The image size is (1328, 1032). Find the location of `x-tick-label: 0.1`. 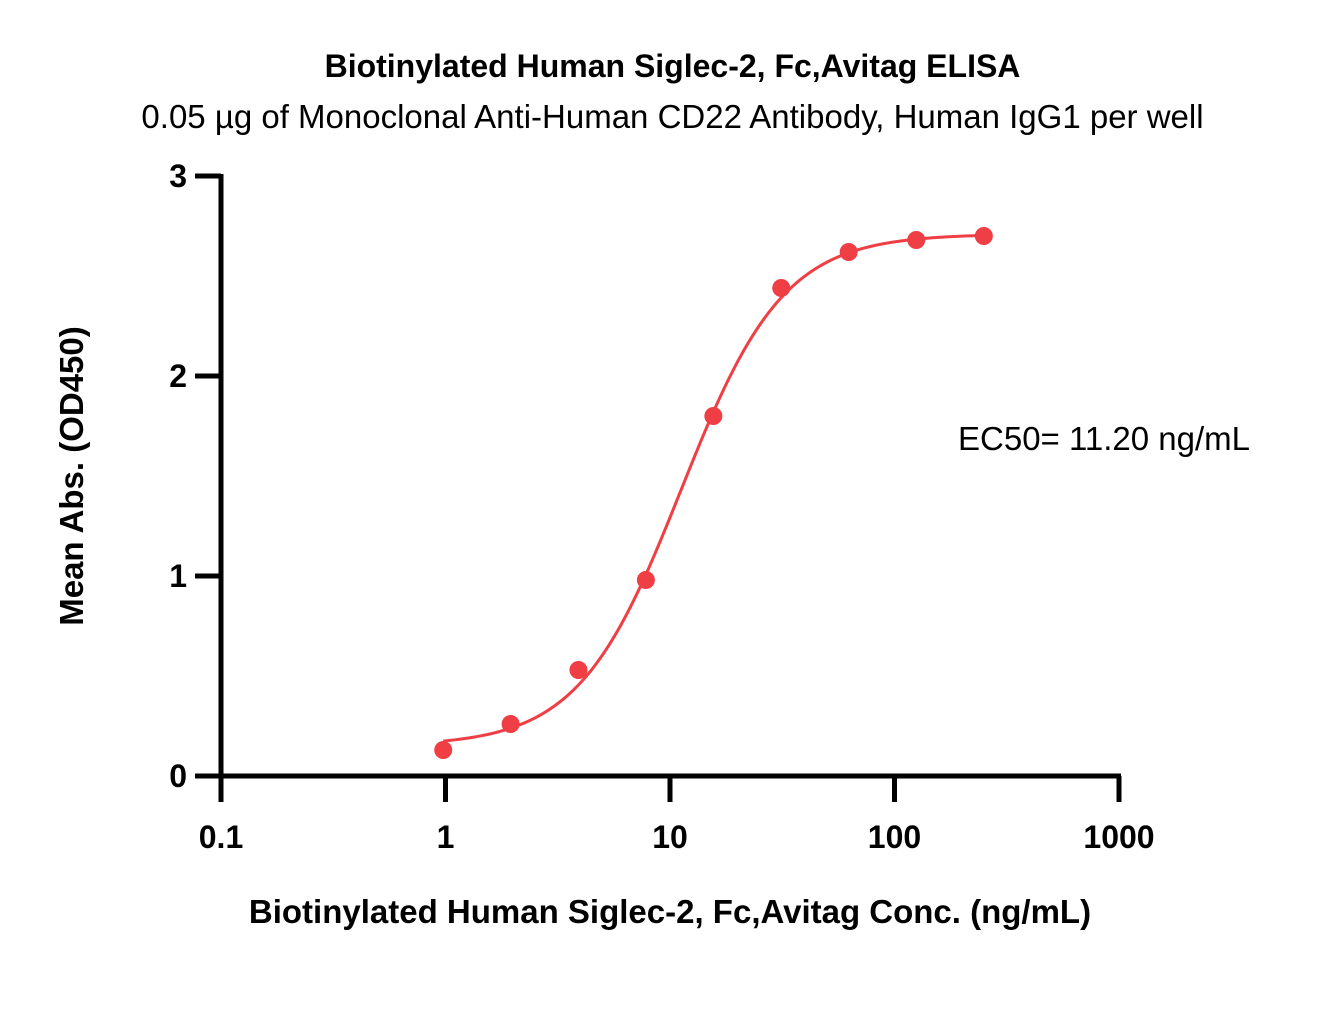

x-tick-label: 0.1 is located at coordinates (221, 837).